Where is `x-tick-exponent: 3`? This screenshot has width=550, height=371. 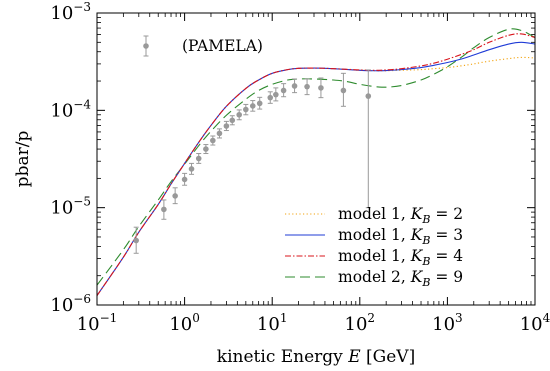 x-tick-exponent: 3 is located at coordinates (459, 318).